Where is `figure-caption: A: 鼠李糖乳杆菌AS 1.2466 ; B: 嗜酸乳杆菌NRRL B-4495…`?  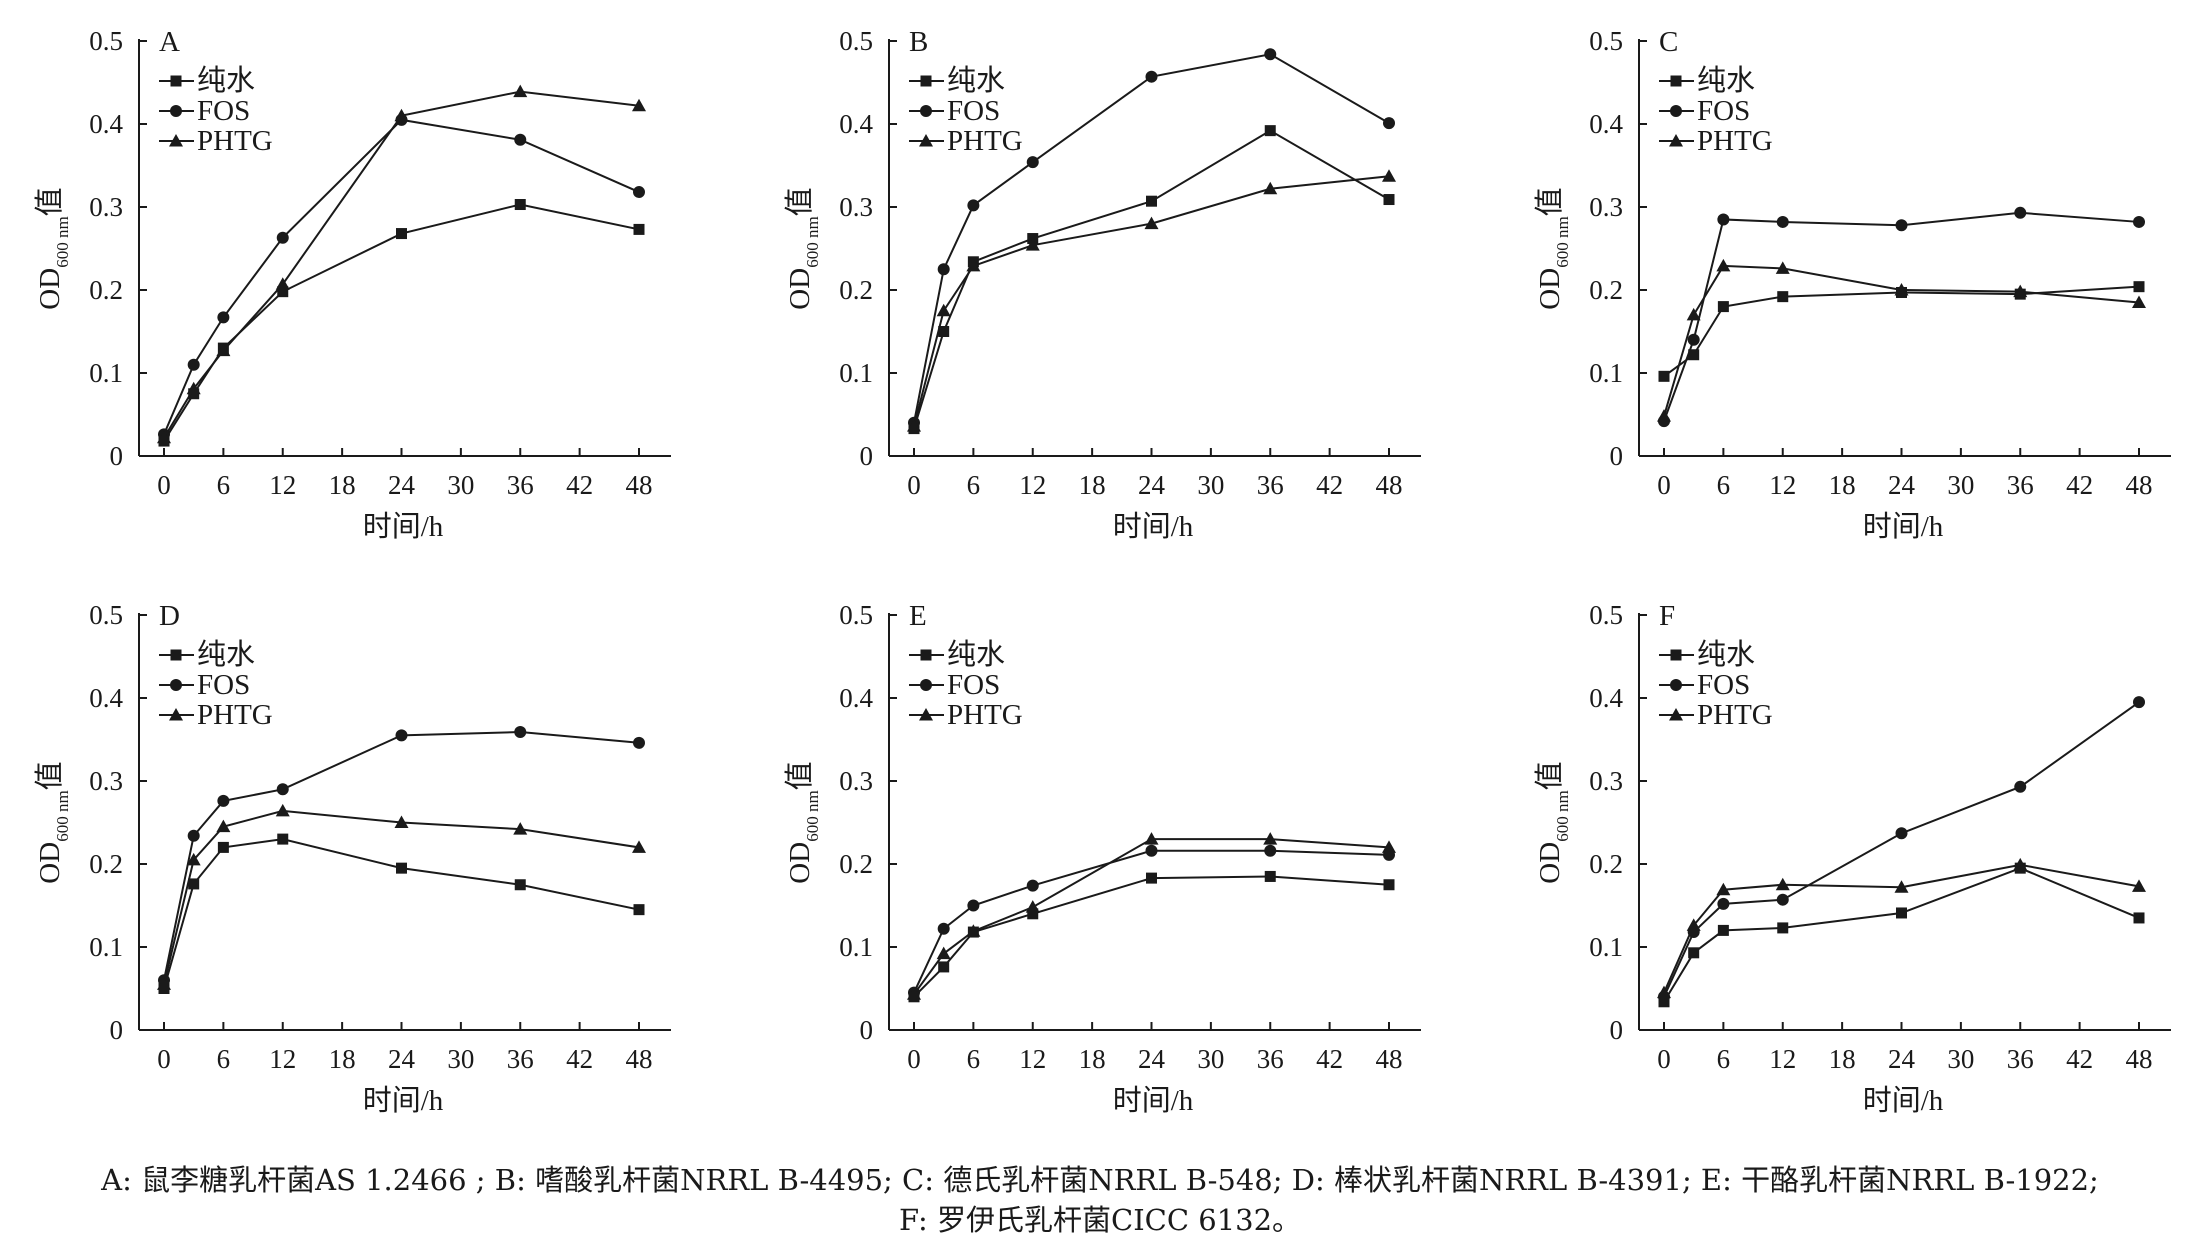
figure-caption: A: 鼠李糖乳杆菌AS 1.2466 ; B: 嗜酸乳杆菌NRRL B-4495… is located at coordinates (1100, 1200).